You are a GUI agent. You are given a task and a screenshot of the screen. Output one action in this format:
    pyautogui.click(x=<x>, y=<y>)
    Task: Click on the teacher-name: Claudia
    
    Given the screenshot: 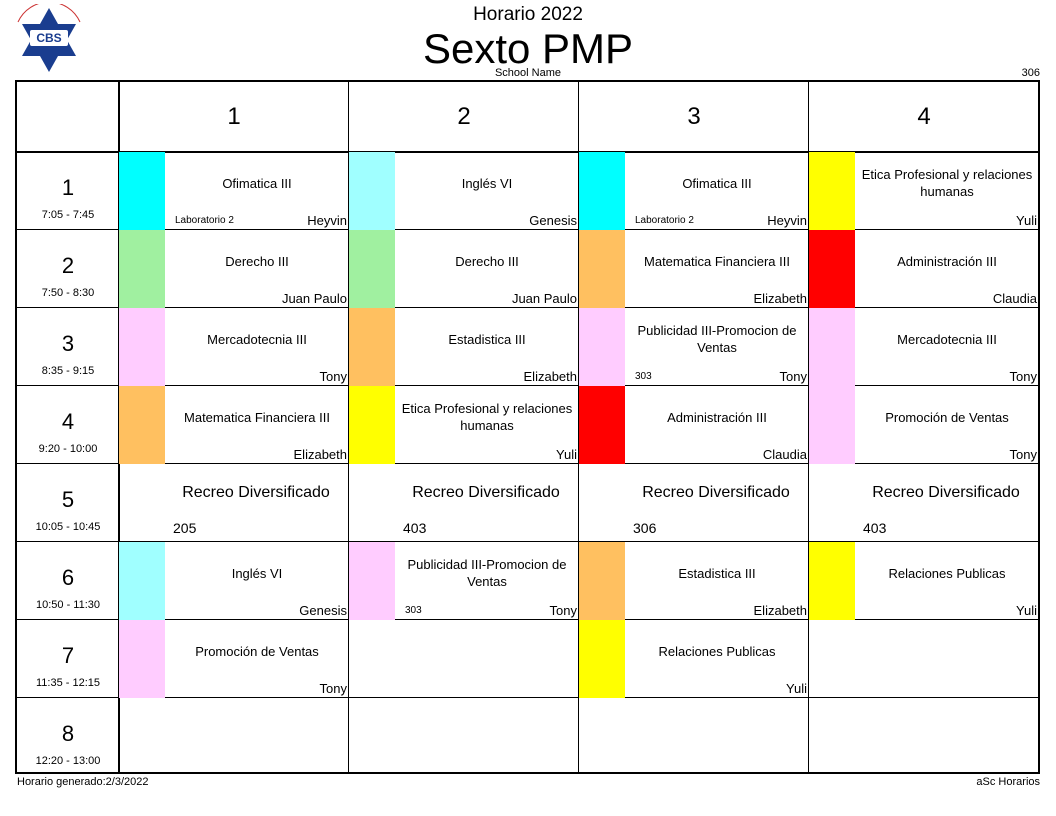 What is the action you would take?
    pyautogui.click(x=784, y=454)
    